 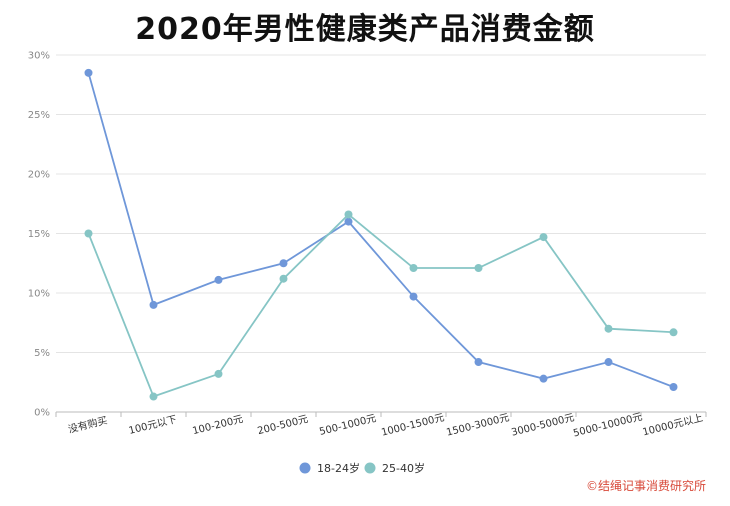 I want to click on x-tick-label: 1500-3000元, so click(x=477, y=425).